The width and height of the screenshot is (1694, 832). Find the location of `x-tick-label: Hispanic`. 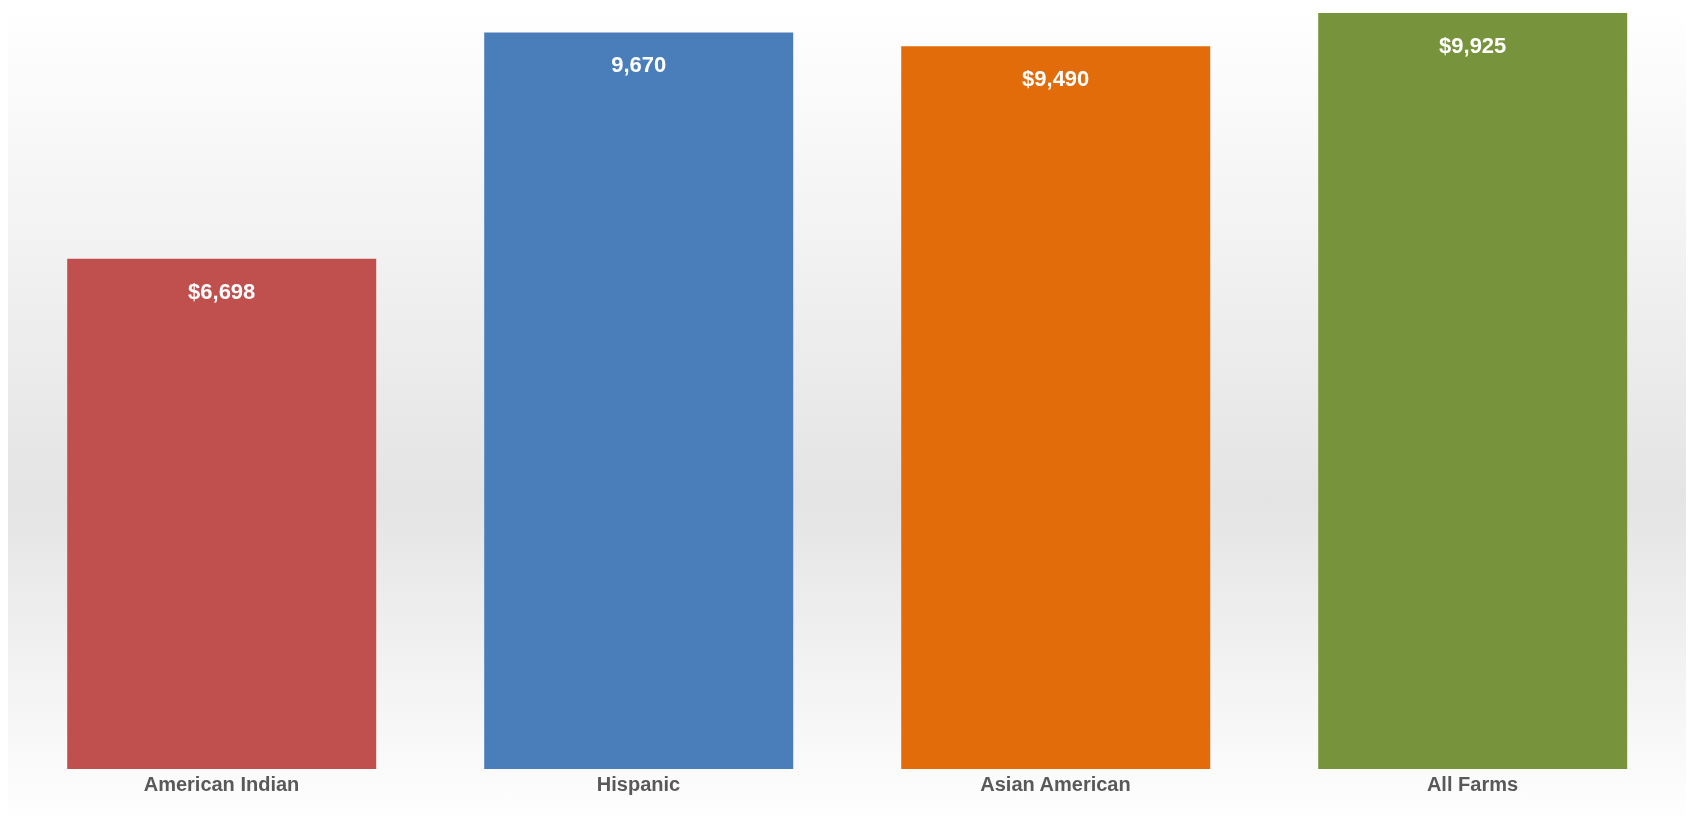

x-tick-label: Hispanic is located at coordinates (638, 784).